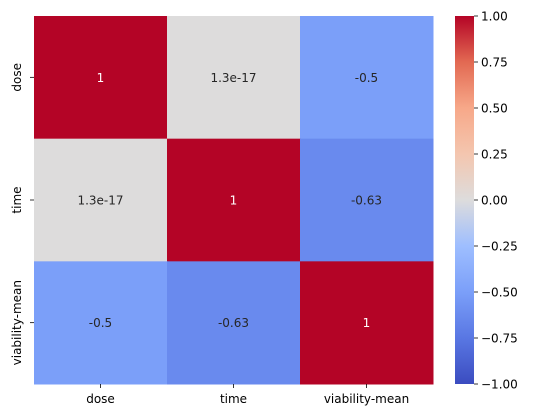  Describe the element at coordinates (247, 395) in the screenshot. I see `x-axis: dose time viability-mean` at that location.